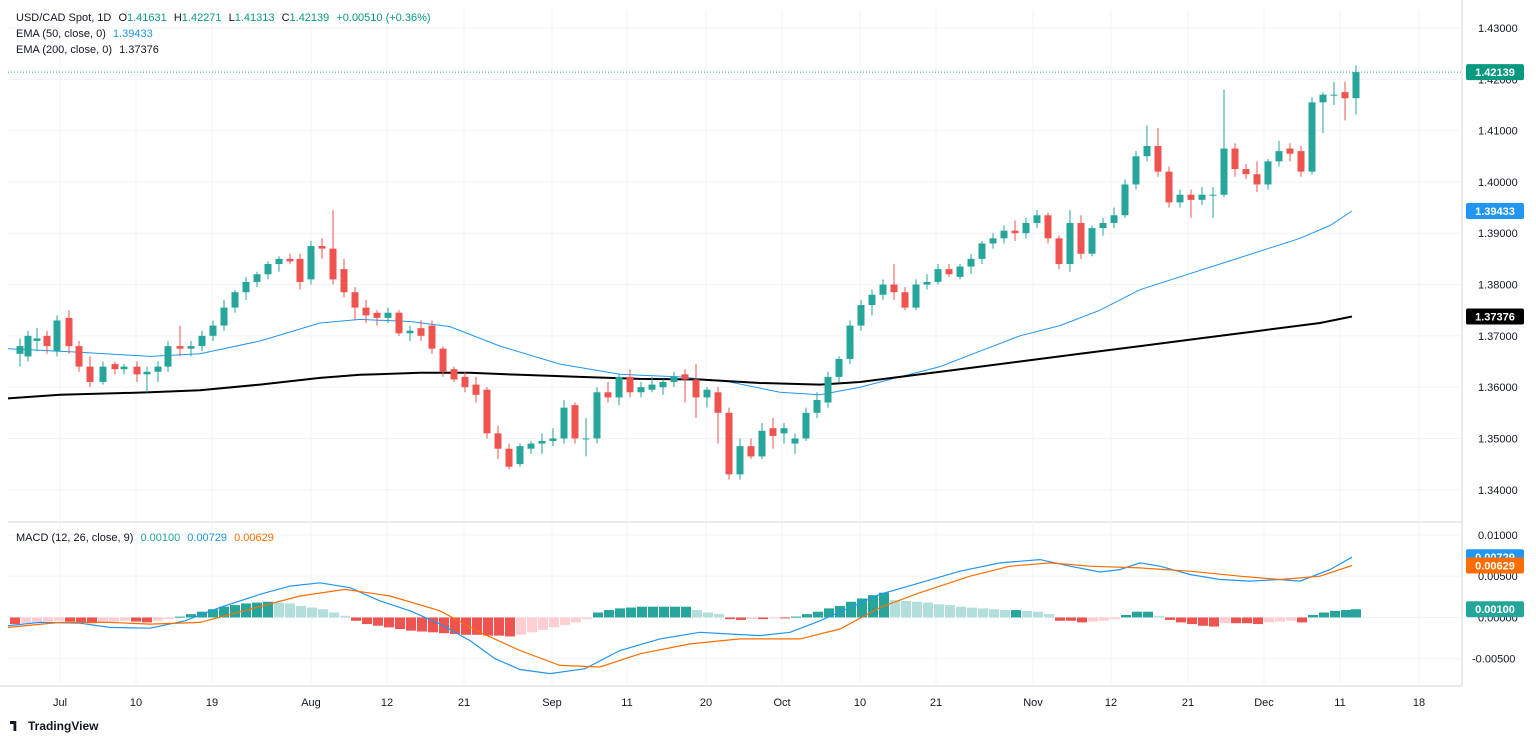 Image resolution: width=1536 pixels, height=744 pixels. Describe the element at coordinates (1493, 660) in the screenshot. I see `macd-tick-label: -0.00500` at that location.